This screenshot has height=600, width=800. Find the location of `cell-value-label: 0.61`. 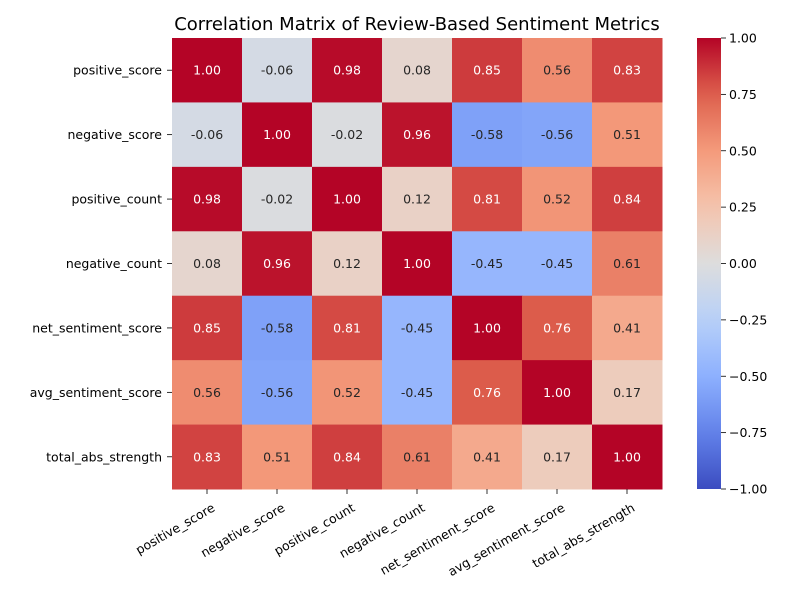

cell-value-label: 0.61 is located at coordinates (417, 456).